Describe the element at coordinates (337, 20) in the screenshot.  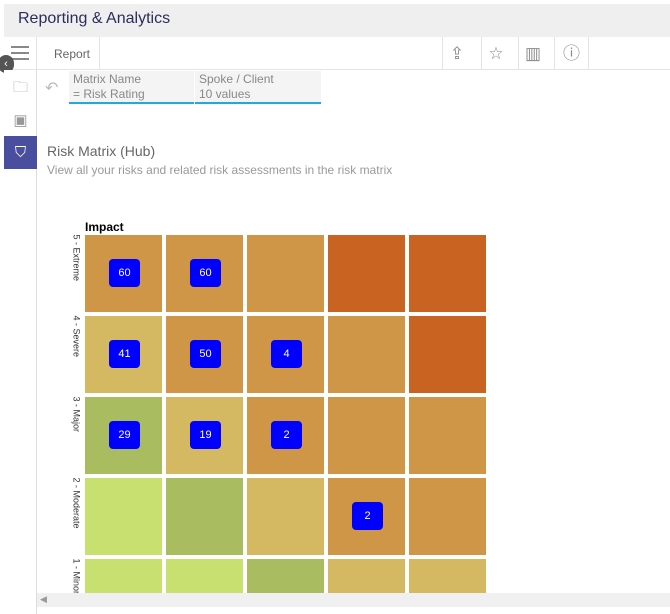
I see `app-header: Reporting & Analytics` at that location.